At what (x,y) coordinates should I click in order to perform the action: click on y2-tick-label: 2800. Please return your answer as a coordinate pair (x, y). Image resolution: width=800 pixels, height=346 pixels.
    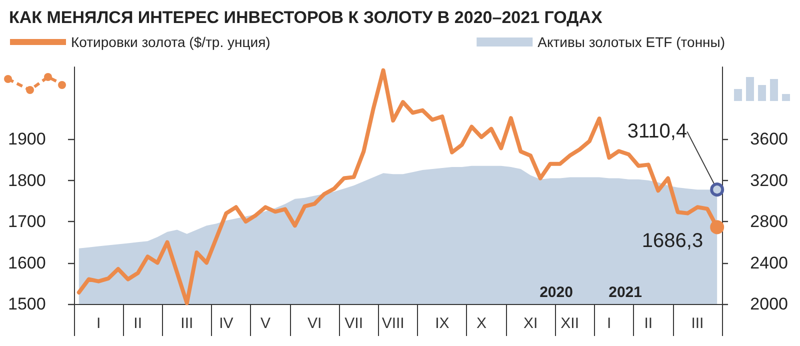
    Looking at the image, I should click on (769, 222).